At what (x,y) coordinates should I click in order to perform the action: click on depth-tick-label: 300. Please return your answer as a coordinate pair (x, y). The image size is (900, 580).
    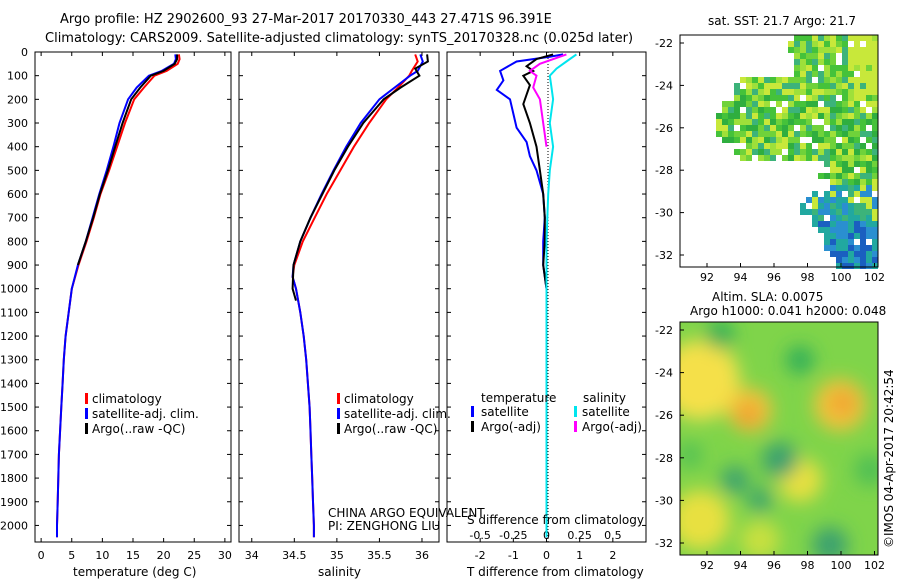
    Looking at the image, I should click on (17, 123).